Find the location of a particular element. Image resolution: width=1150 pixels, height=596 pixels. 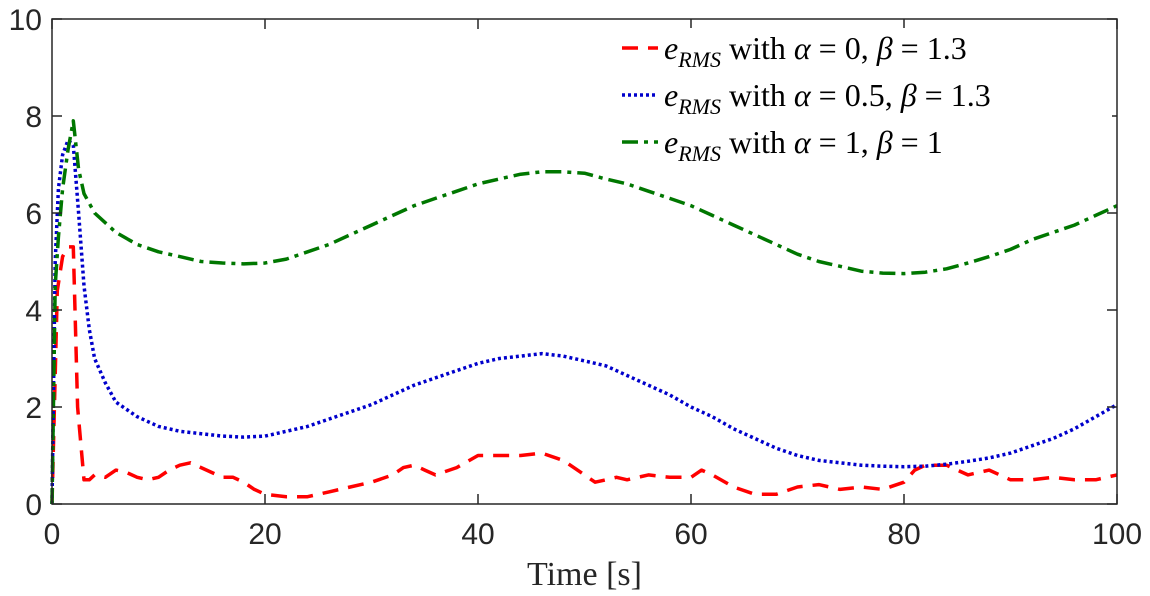

y-tick-label: 10 is located at coordinates (25, 20).